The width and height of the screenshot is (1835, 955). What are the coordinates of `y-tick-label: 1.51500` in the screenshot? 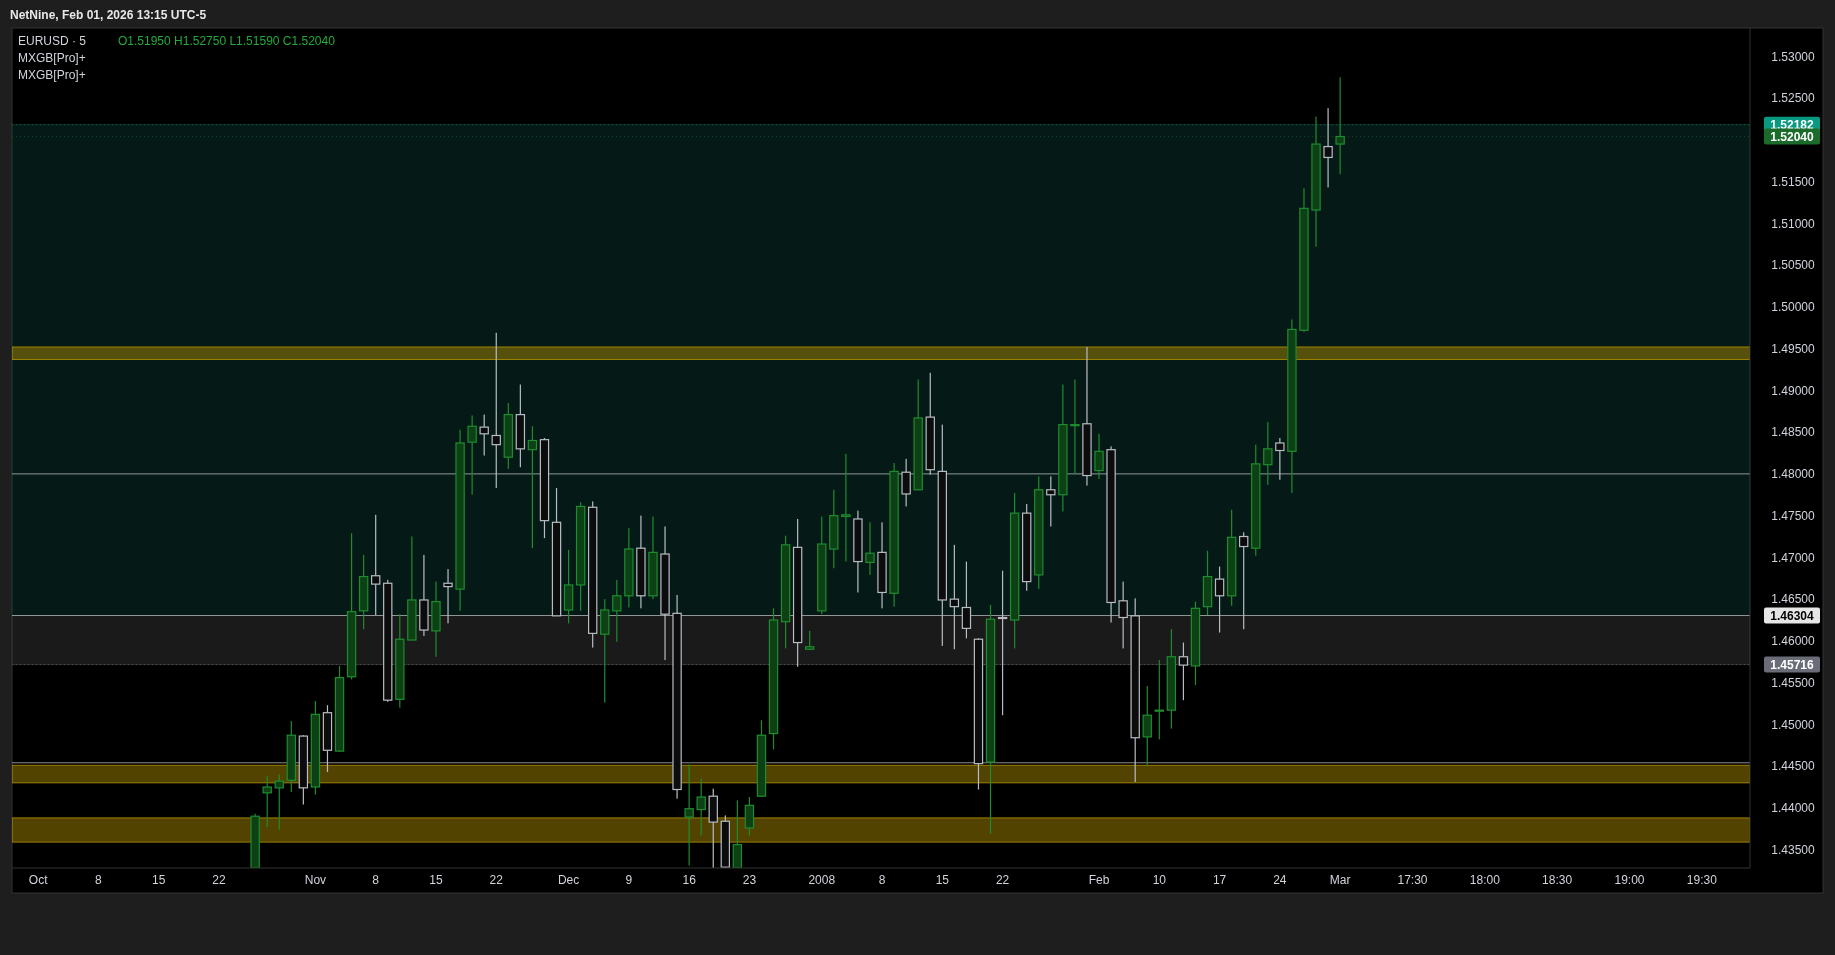 It's located at (1793, 181).